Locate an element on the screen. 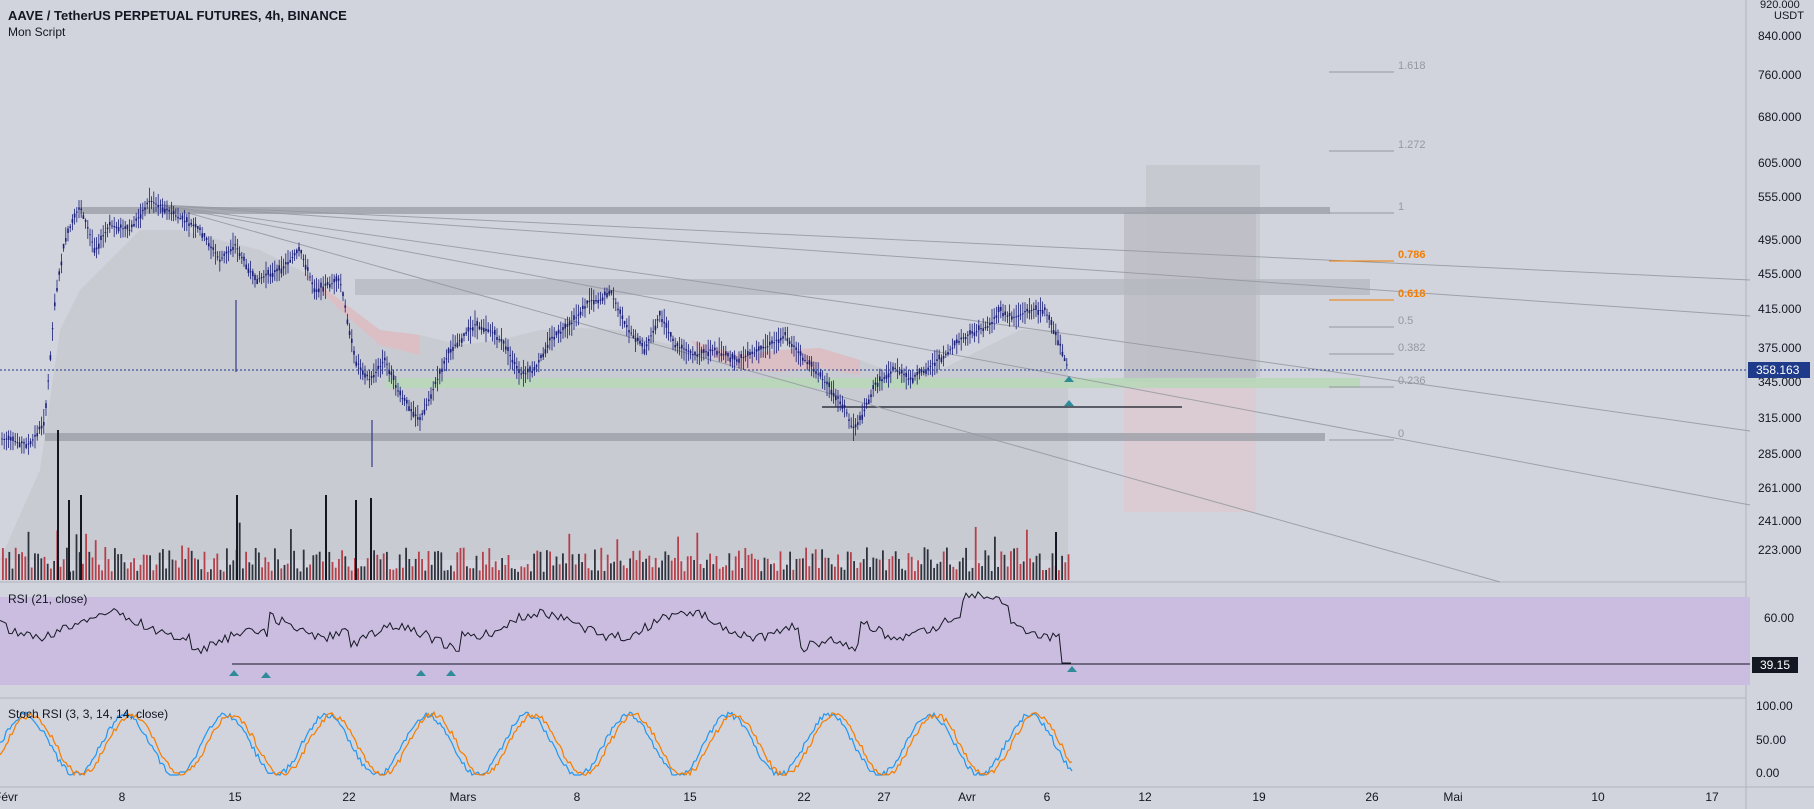 The height and width of the screenshot is (809, 1814). trend-line is located at coordinates (955, 260).